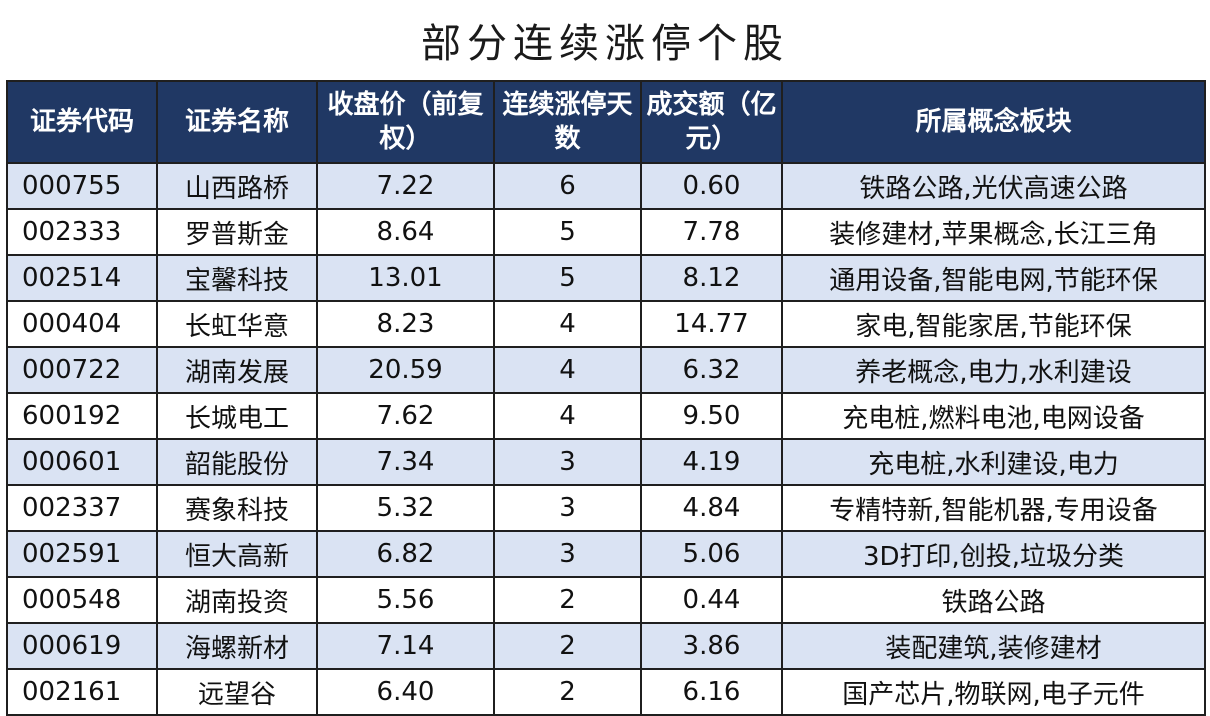 The image size is (1210, 716). Describe the element at coordinates (405, 186) in the screenshot. I see `close-price-cell: 7.22` at that location.